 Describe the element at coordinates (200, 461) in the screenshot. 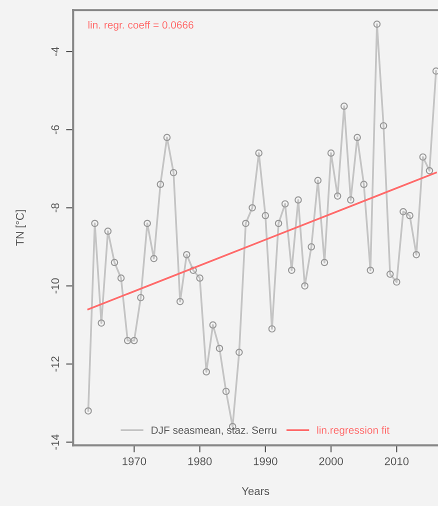

I see `x-tick-label: 1980` at that location.